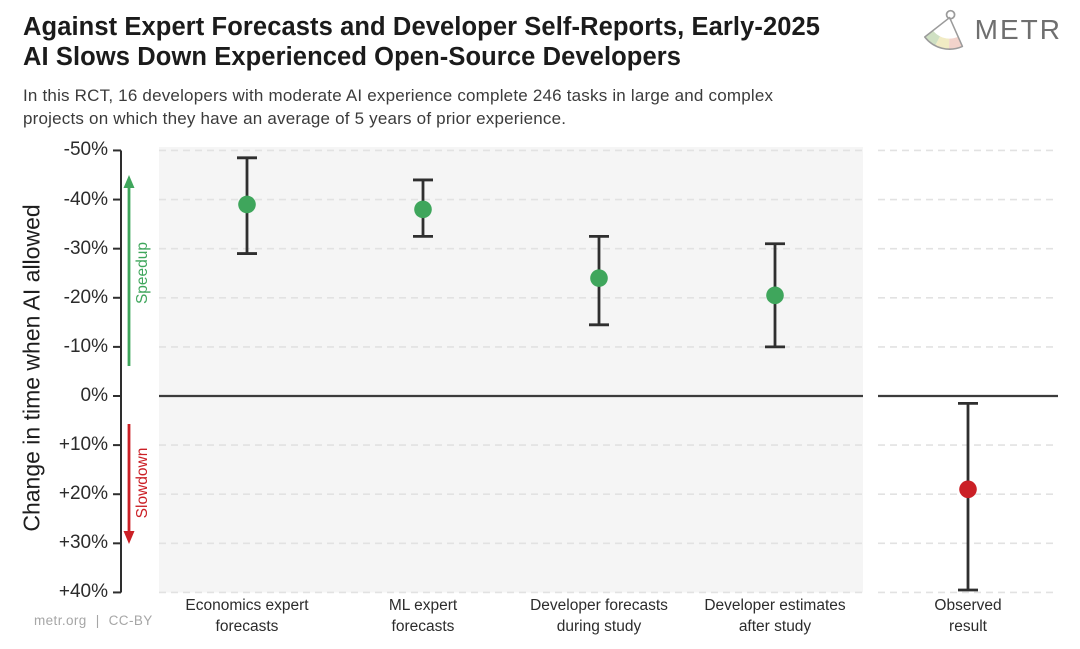  I want to click on slowdown-annotation: Slowdown, so click(142, 483).